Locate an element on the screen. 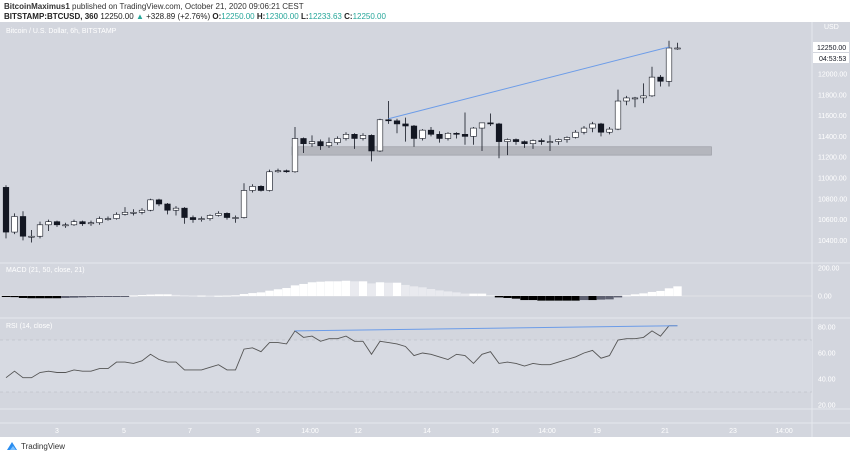 This screenshot has width=850, height=455. trendline is located at coordinates (529, 83).